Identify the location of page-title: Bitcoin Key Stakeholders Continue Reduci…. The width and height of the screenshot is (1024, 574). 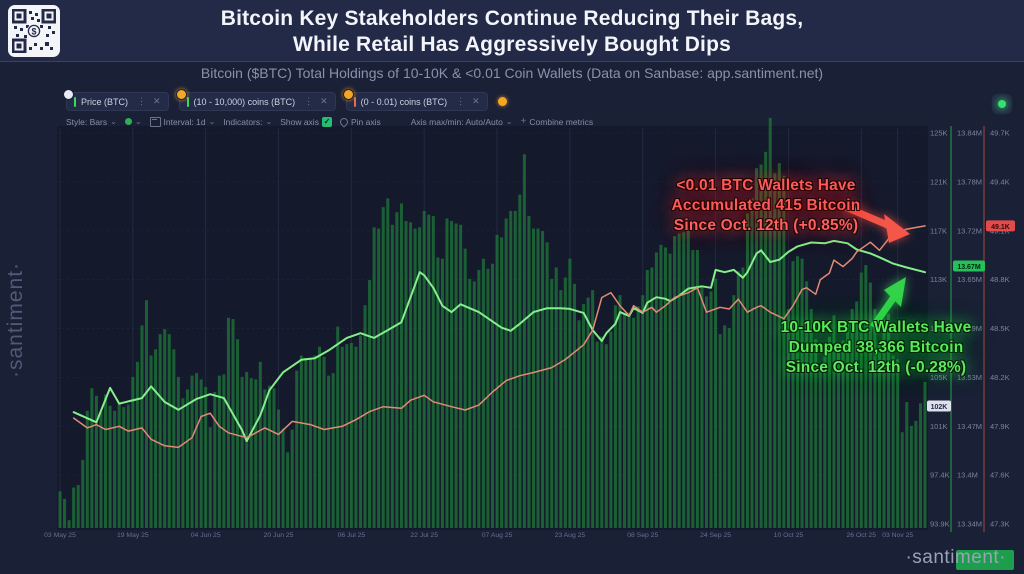
(512, 32).